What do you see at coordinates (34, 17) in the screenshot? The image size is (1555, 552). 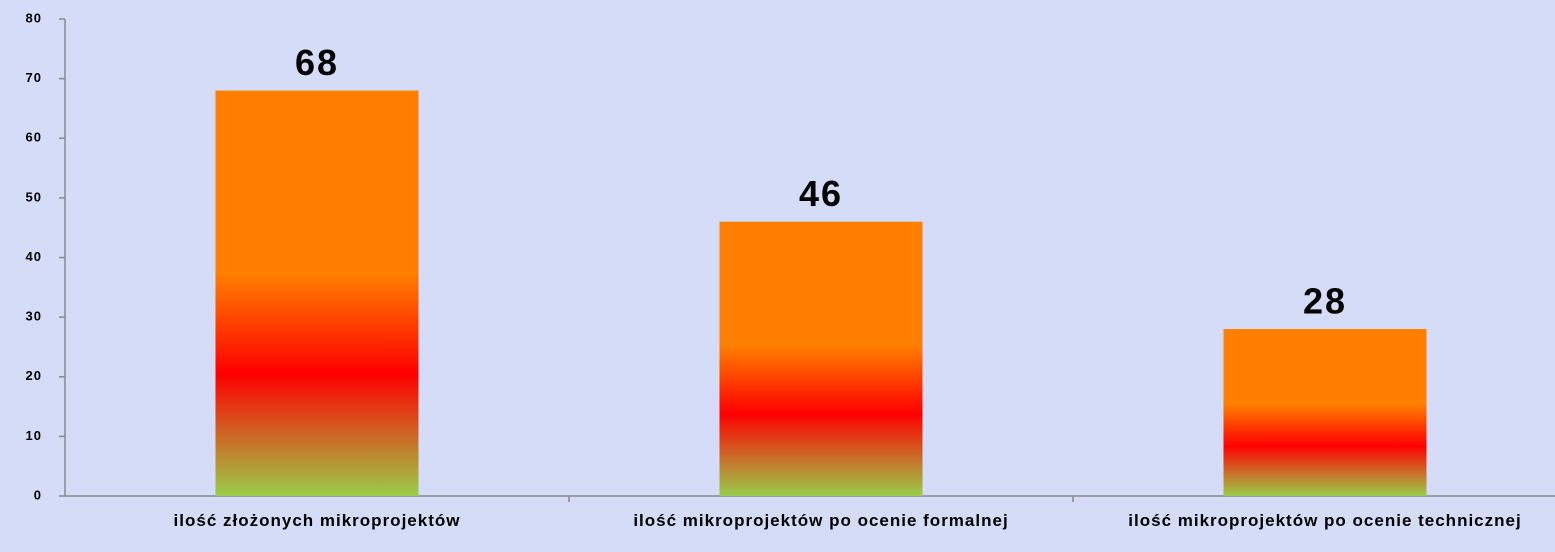 I see `y-tick-label: 80` at bounding box center [34, 17].